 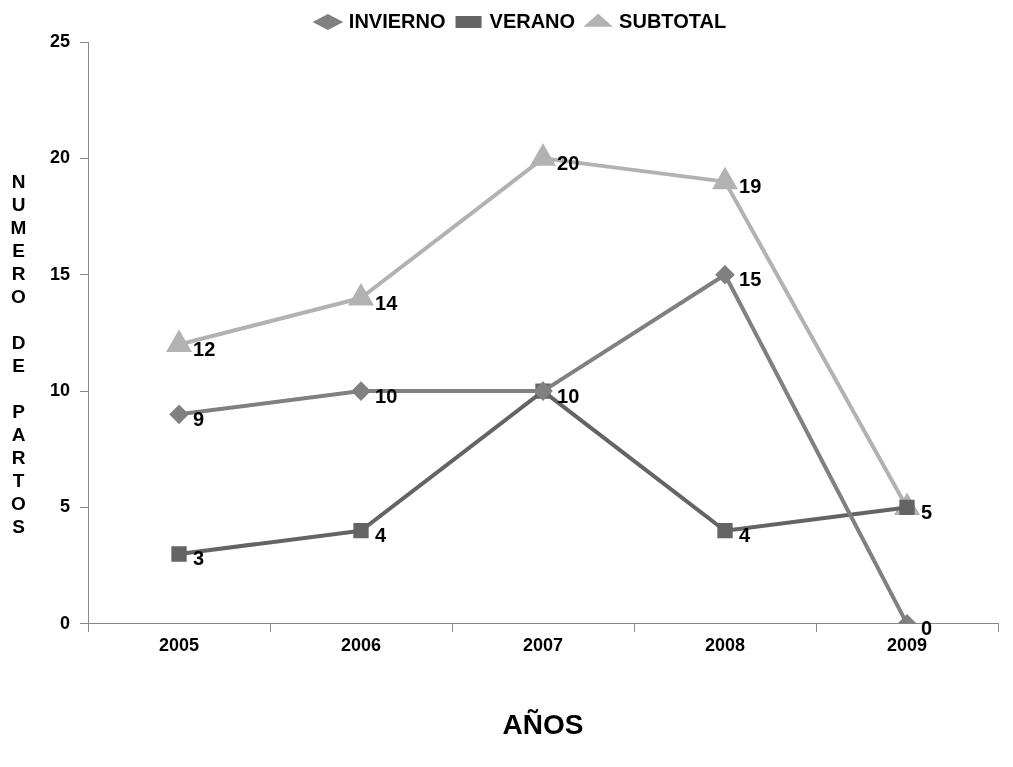 I want to click on x-tick-label: 2009, so click(x=907, y=644).